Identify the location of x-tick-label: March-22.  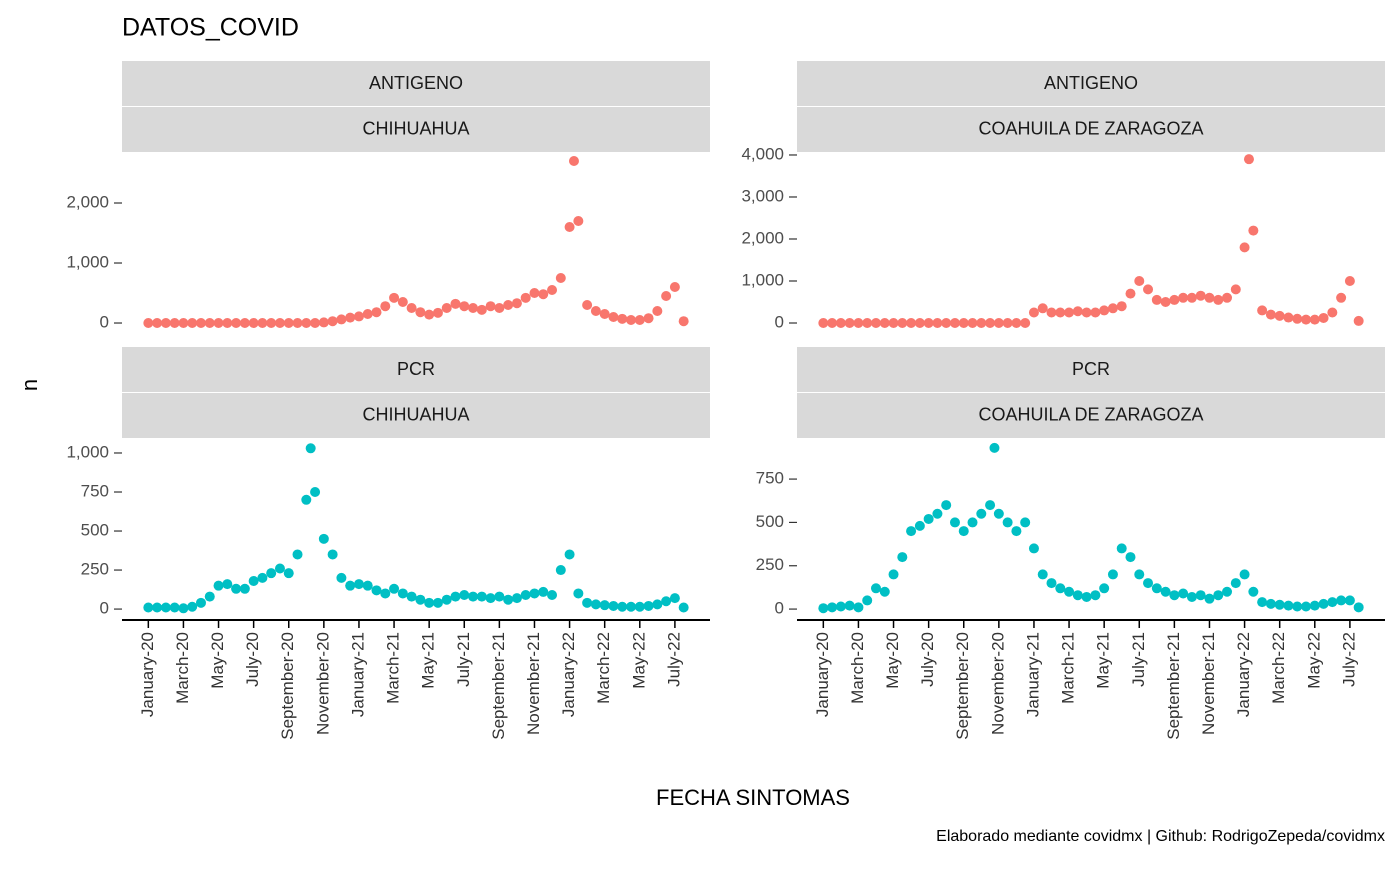
(1278, 668).